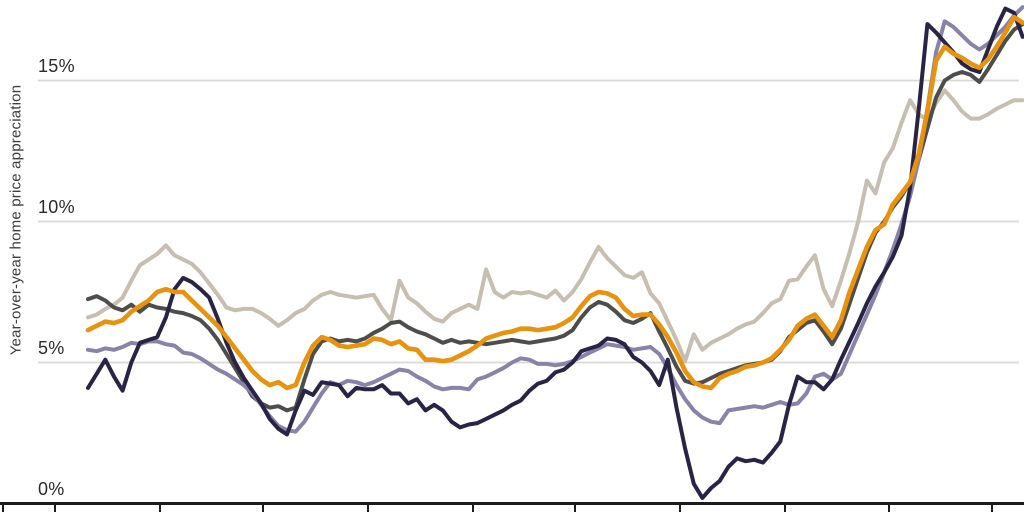  I want to click on y-tick-label-10: 10%, so click(56, 206).